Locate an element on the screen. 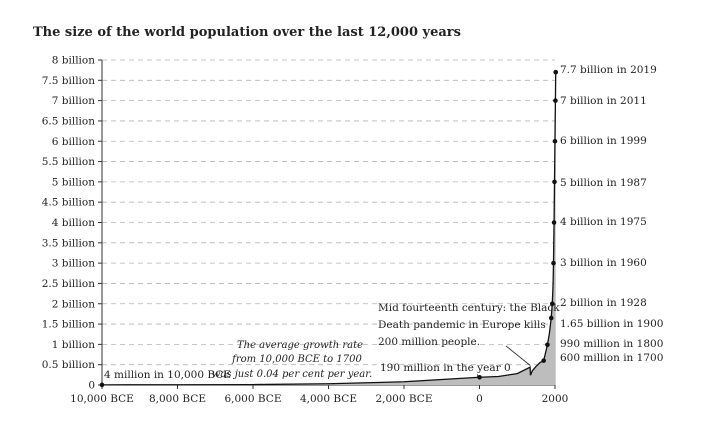 This screenshot has height=435, width=717. y-tick-label: 0.5 billion is located at coordinates (69, 365).